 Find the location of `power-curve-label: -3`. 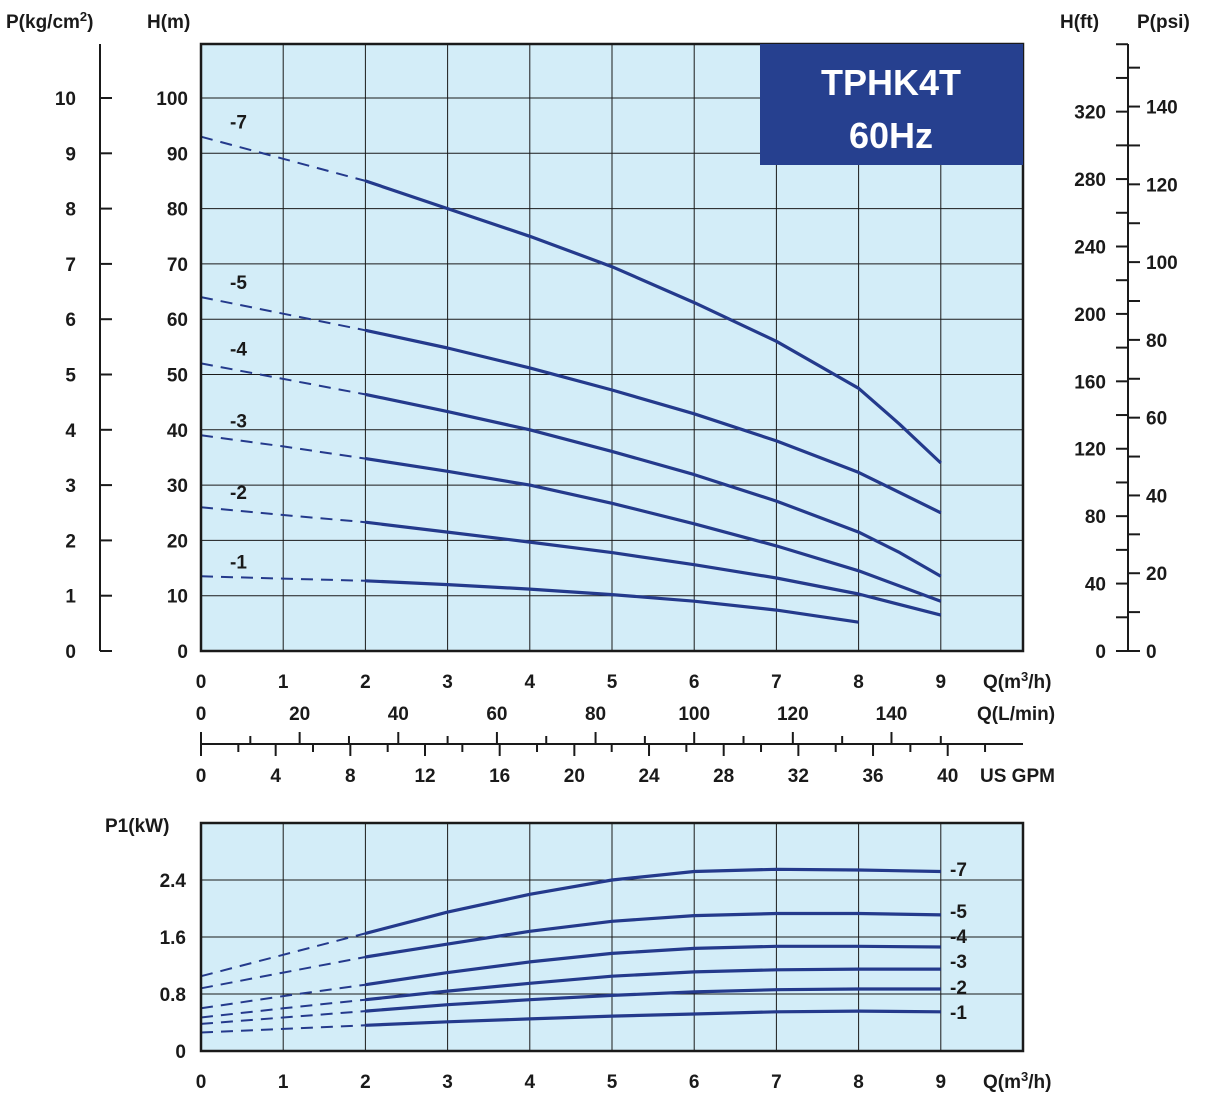

power-curve-label: -3 is located at coordinates (958, 962).